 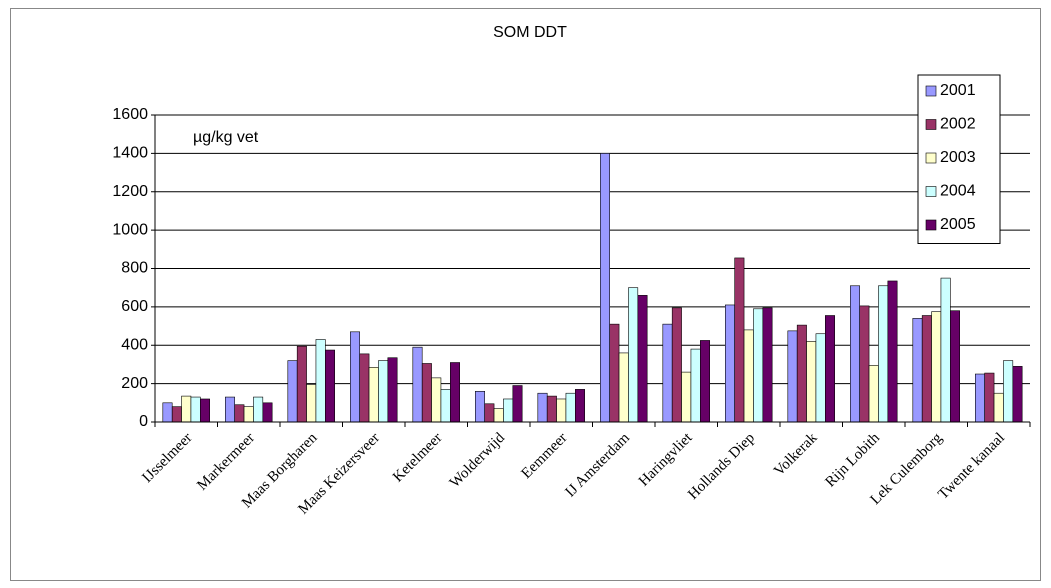 What do you see at coordinates (958, 90) in the screenshot?
I see `legend-label: 2001` at bounding box center [958, 90].